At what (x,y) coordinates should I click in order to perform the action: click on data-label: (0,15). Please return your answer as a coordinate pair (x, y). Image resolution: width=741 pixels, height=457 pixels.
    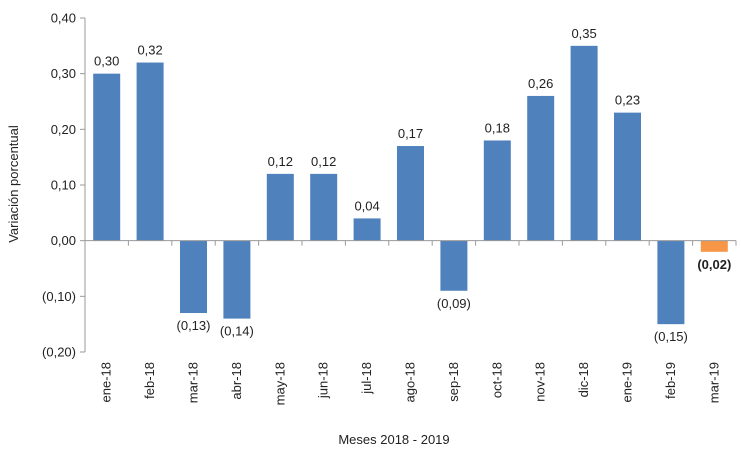
    Looking at the image, I should click on (671, 336).